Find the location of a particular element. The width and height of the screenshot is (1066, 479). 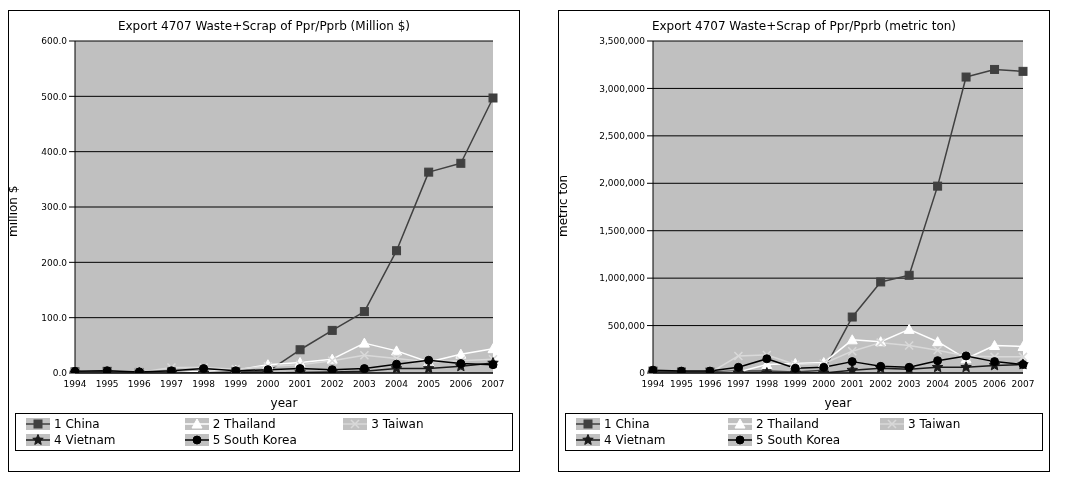

chart-title: Export 4707 Waste+Scrap of Ppr/Pprb (metric ton) is located at coordinates (804, 26).